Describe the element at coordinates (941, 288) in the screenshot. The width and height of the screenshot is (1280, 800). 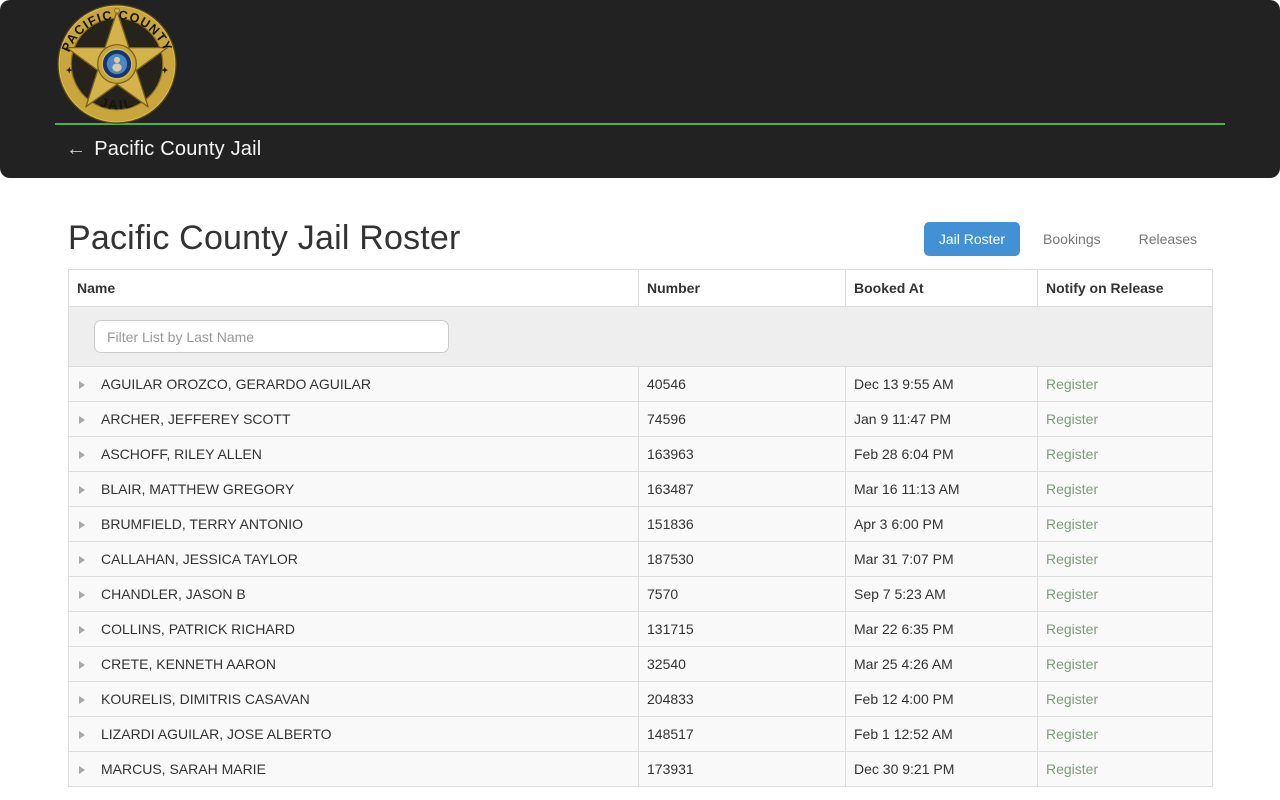
I see `column-header-booked-at: Booked At` at that location.